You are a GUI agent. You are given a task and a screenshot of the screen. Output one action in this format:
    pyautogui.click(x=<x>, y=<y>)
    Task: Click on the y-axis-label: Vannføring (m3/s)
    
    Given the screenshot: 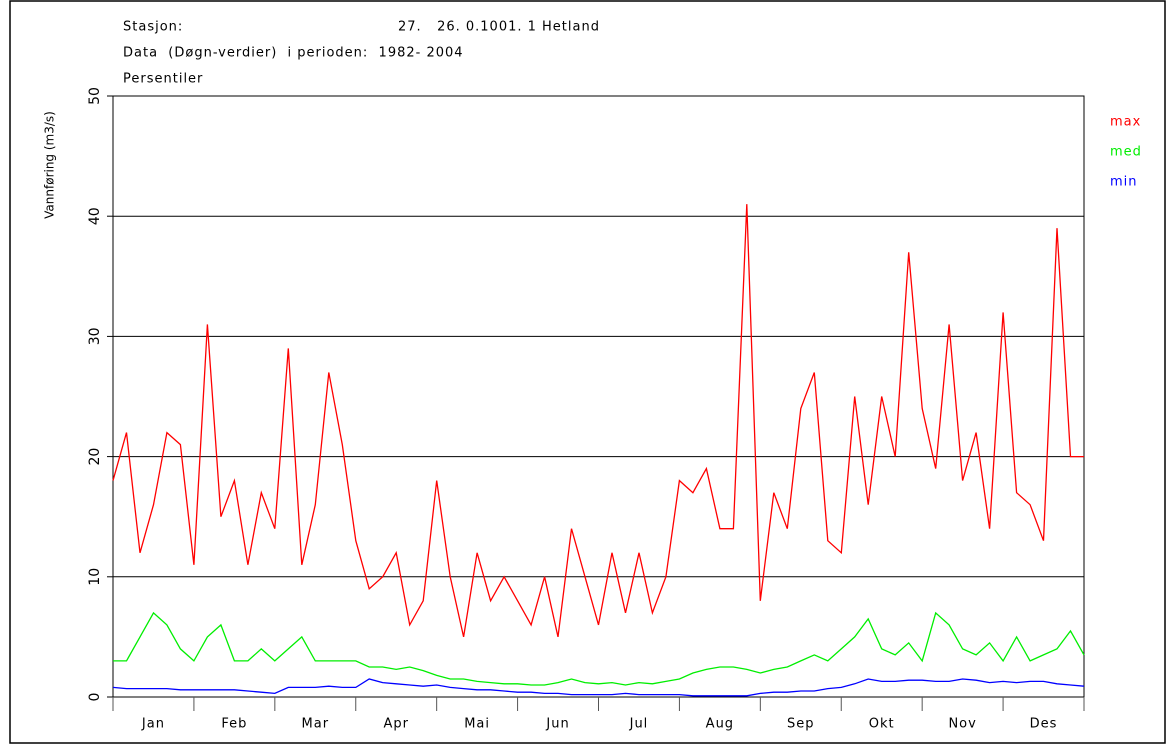 What is the action you would take?
    pyautogui.click(x=50, y=165)
    